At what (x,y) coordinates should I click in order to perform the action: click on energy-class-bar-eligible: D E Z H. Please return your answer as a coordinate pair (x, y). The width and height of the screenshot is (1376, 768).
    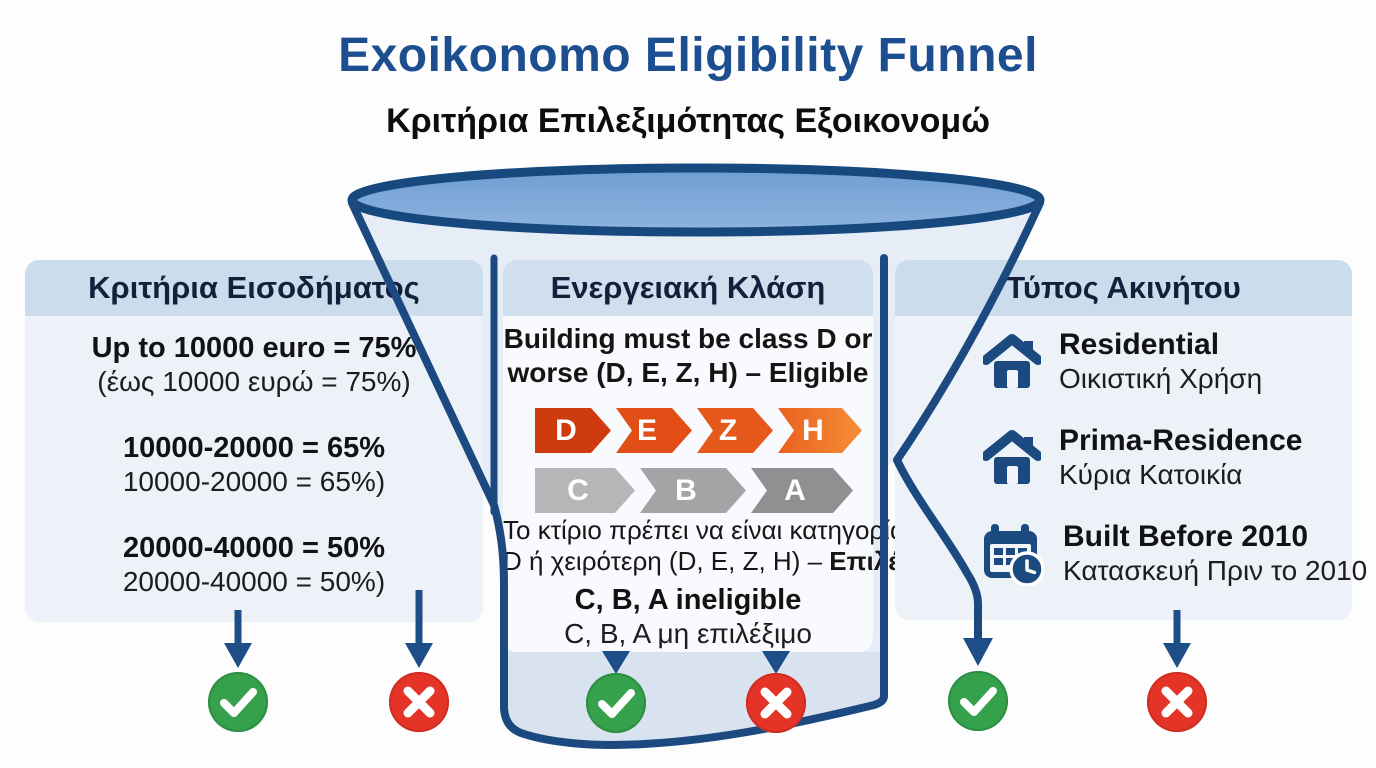
    Looking at the image, I should click on (698, 430).